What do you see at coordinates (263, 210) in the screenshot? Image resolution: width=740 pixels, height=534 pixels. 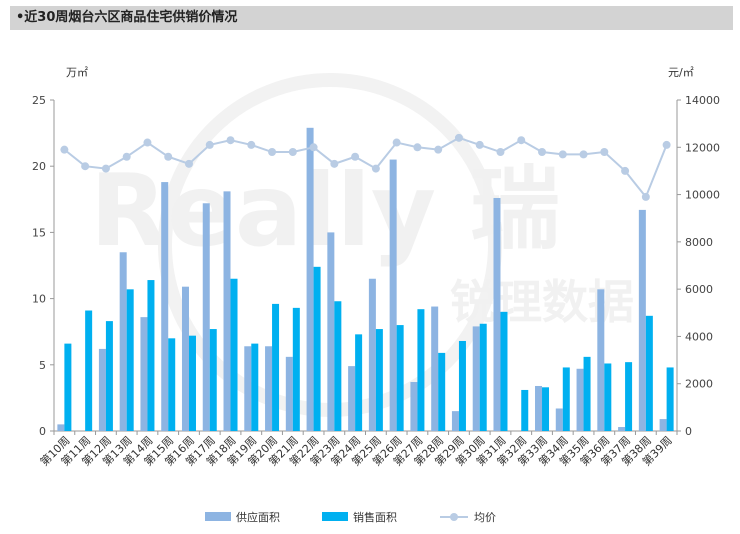 I see `watermark-brand: Really` at bounding box center [263, 210].